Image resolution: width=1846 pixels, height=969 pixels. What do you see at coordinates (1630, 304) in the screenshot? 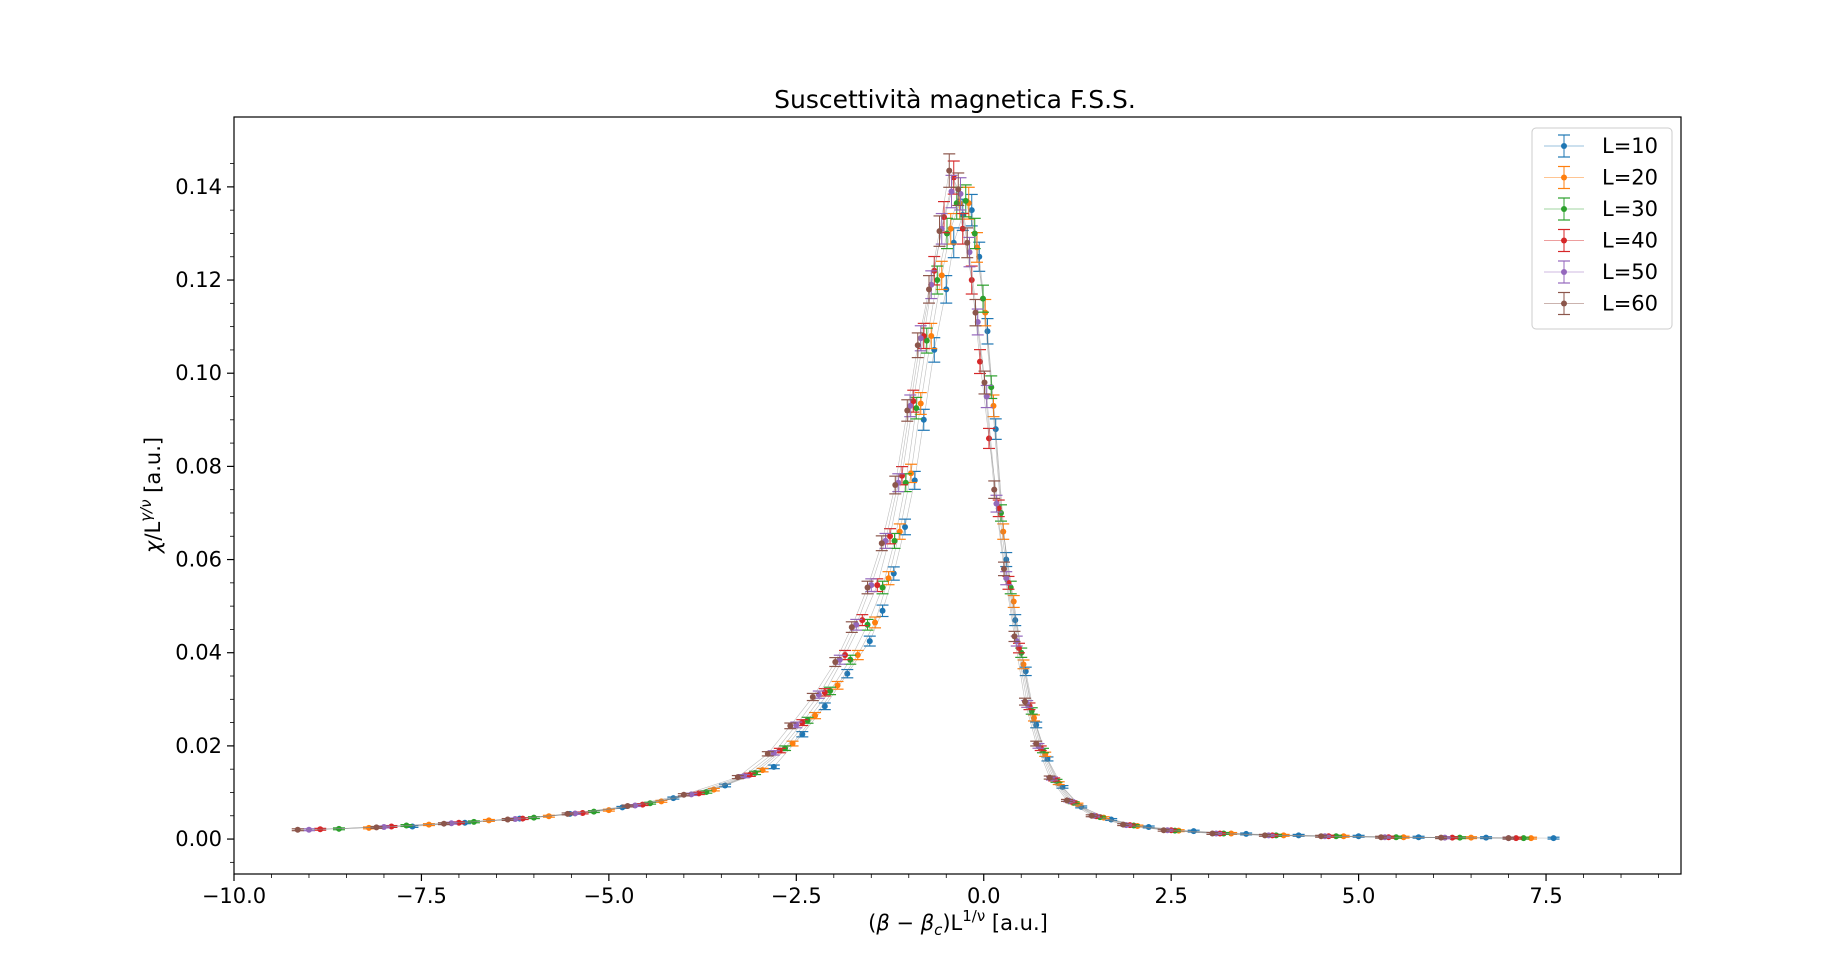
I see `legend-label: L=60` at bounding box center [1630, 304].